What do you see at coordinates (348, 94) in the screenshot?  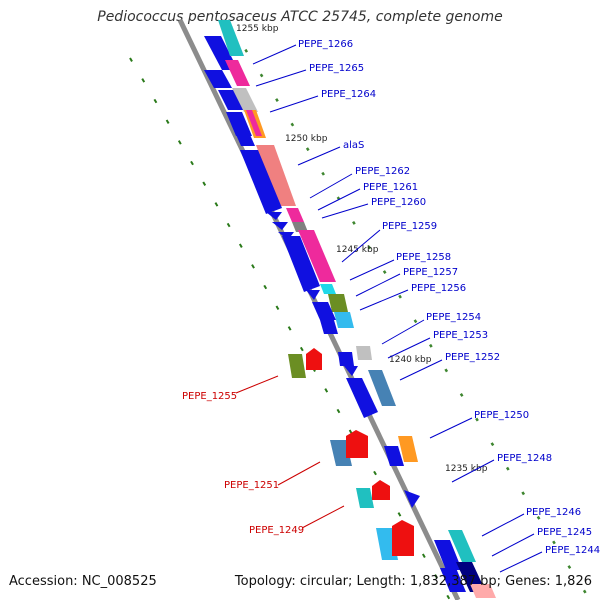 I see `gene-label: PEPE_1264` at bounding box center [348, 94].